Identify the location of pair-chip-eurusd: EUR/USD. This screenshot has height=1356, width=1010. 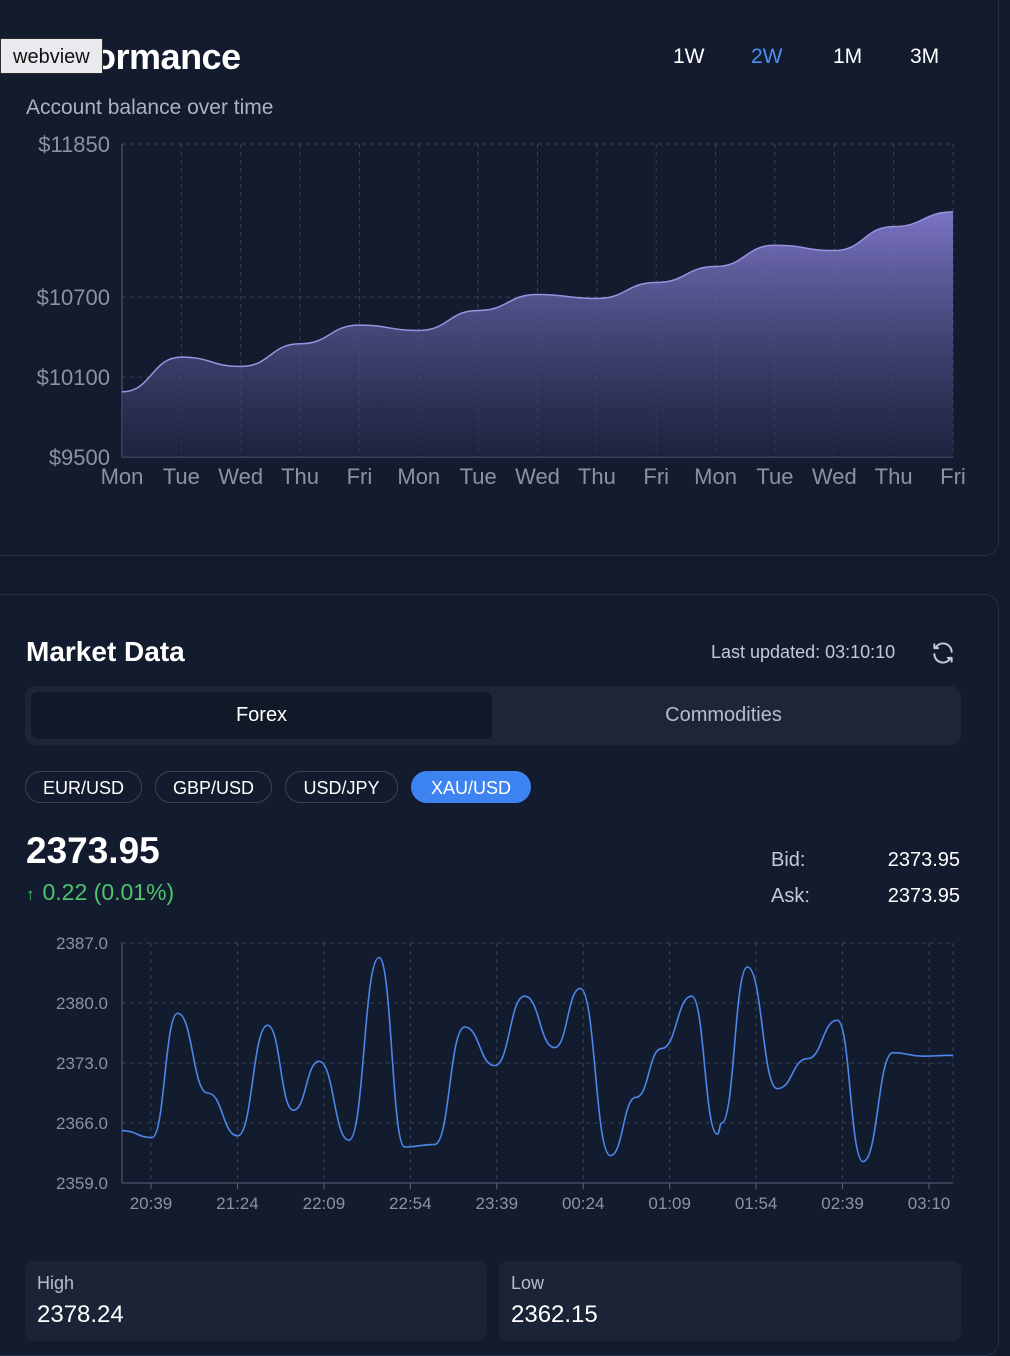
(83, 787).